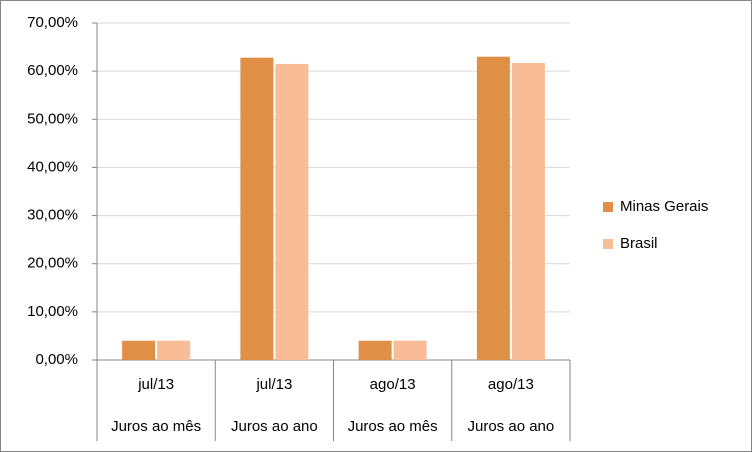  I want to click on y-tick-label: 10,00%, so click(52, 311).